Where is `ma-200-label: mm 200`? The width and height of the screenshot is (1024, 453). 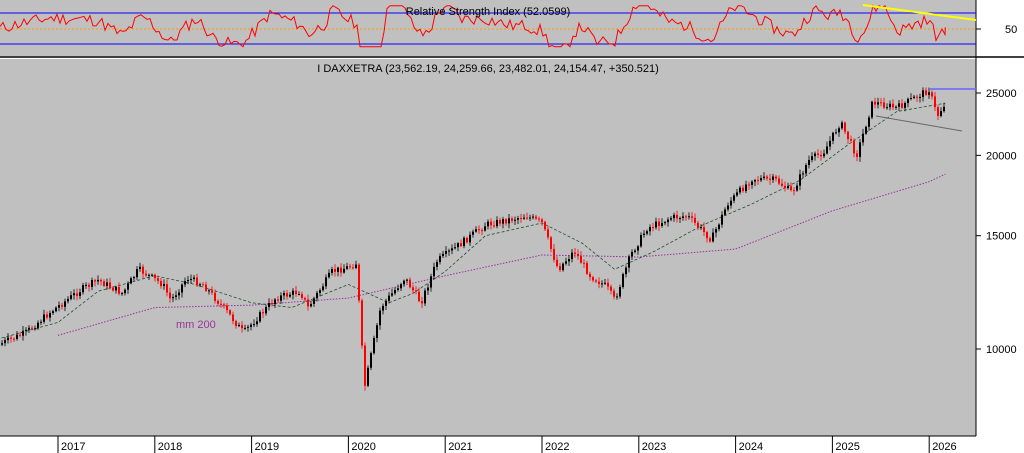
ma-200-label: mm 200 is located at coordinates (196, 325).